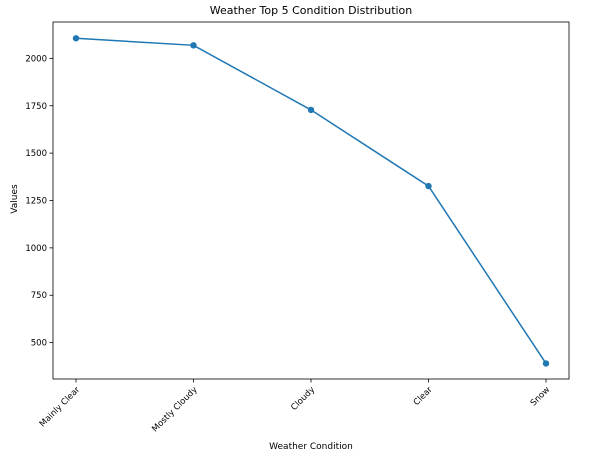  Describe the element at coordinates (303, 399) in the screenshot. I see `x-tick-label: Cloudy` at that location.